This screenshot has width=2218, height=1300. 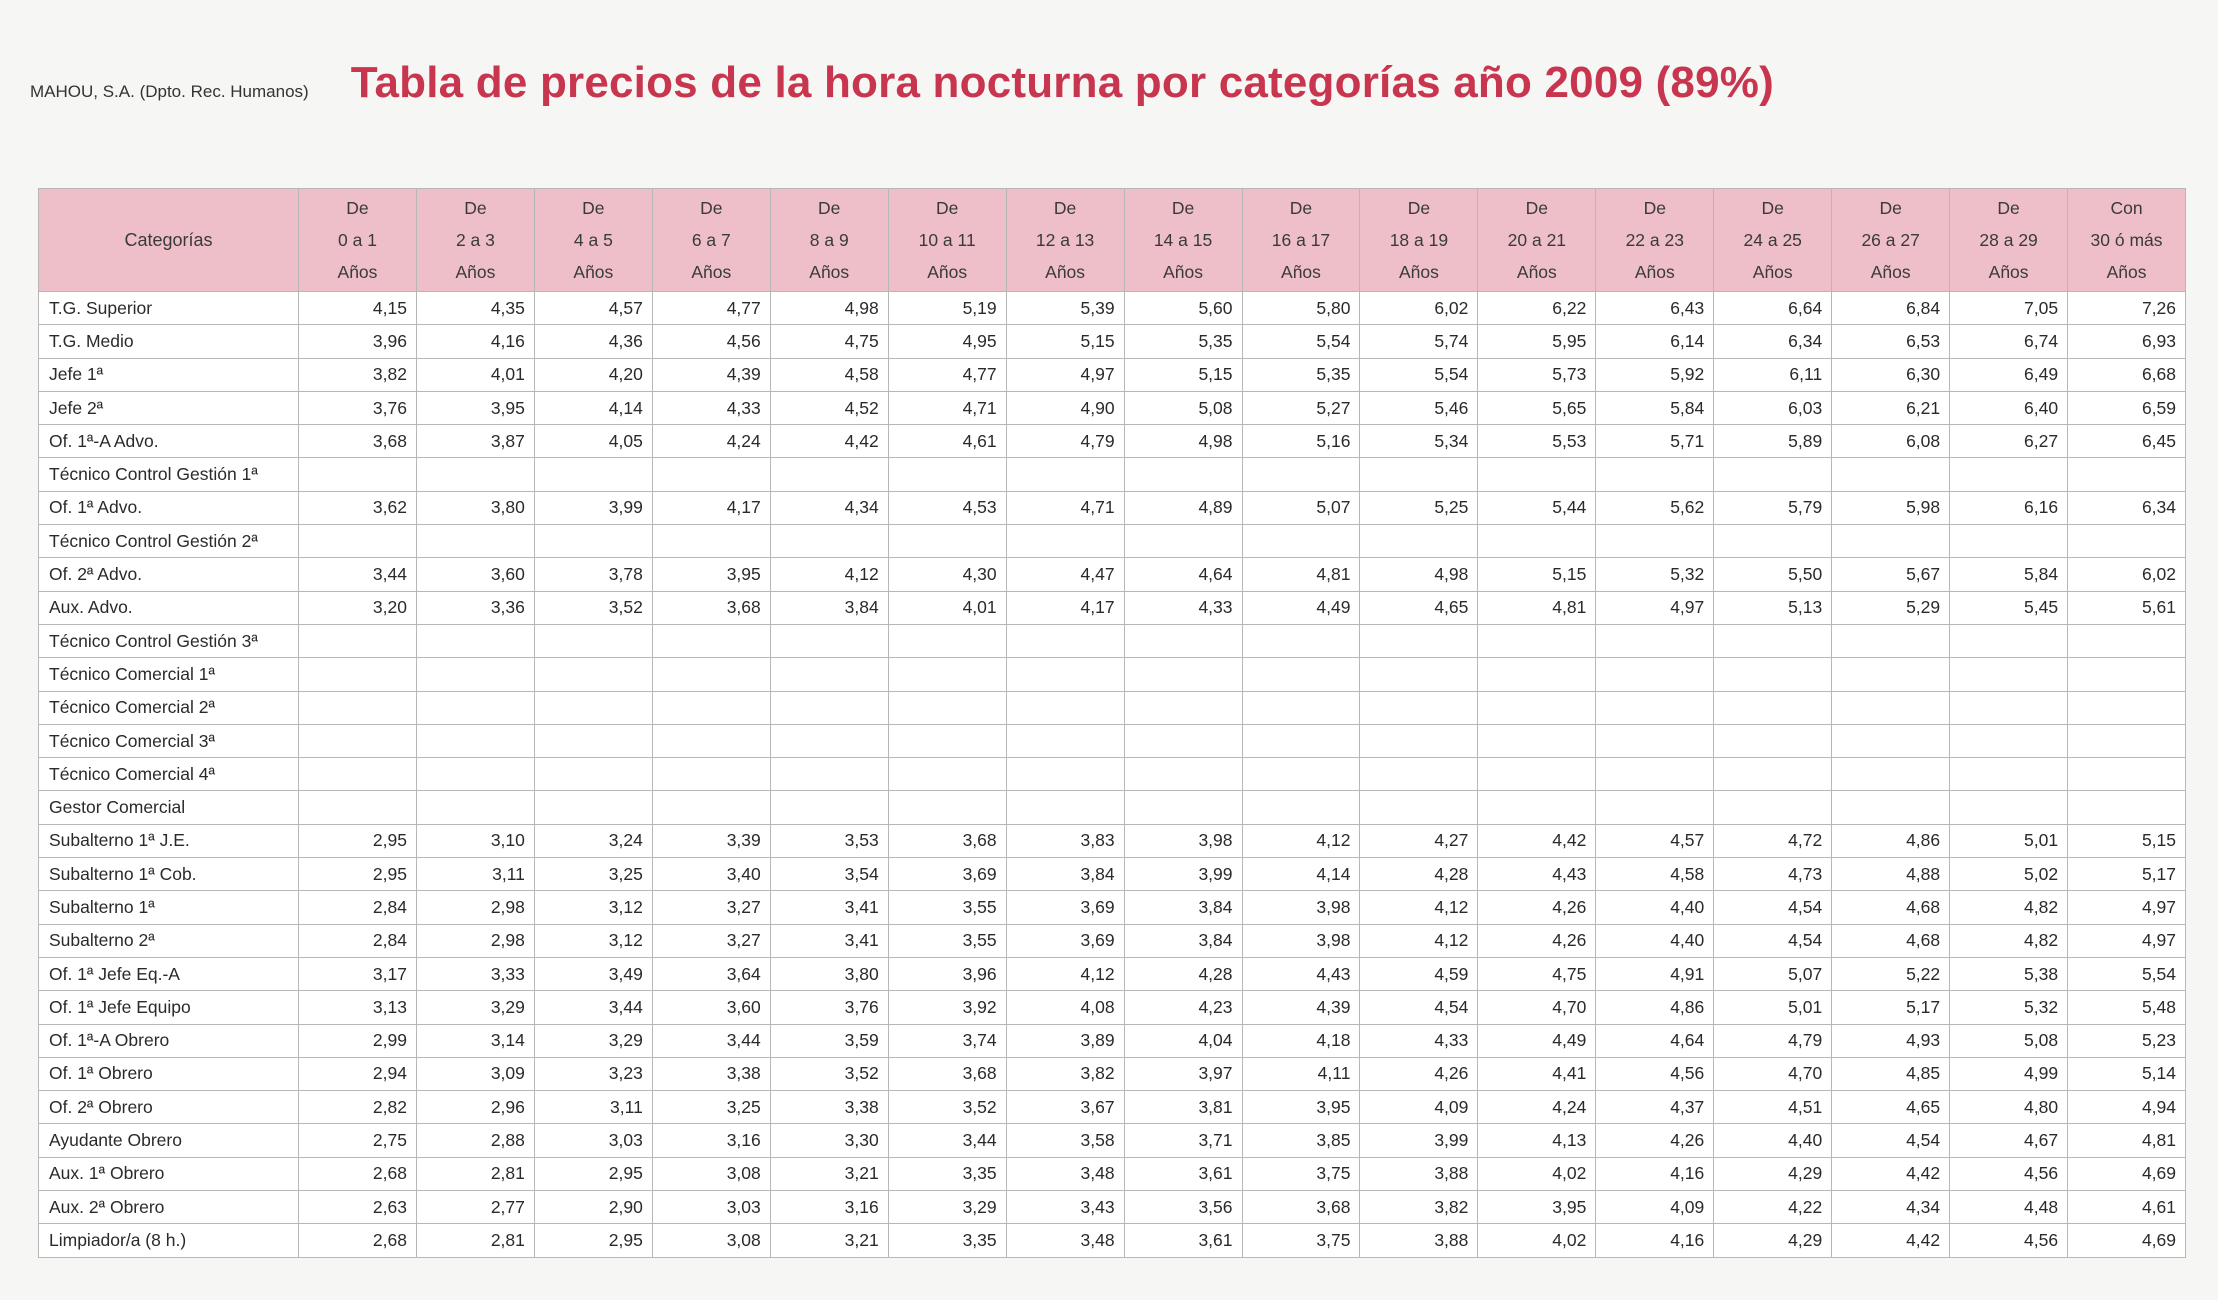 What do you see at coordinates (1419, 240) in the screenshot?
I see `column-header: De 18 a 19 Años` at bounding box center [1419, 240].